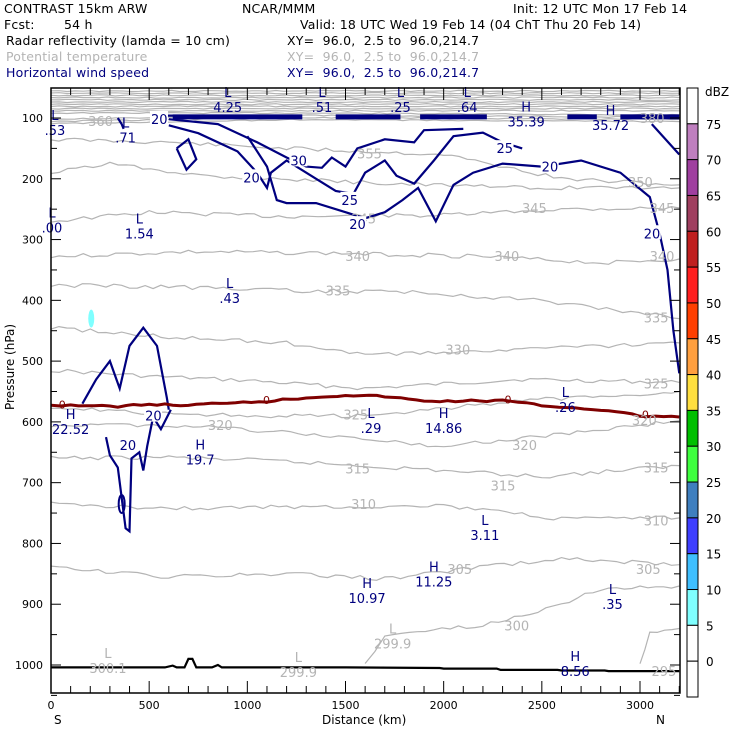 The image size is (740, 740). I want to click on freezing-level: 0 0 0 0, so click(365, 407).